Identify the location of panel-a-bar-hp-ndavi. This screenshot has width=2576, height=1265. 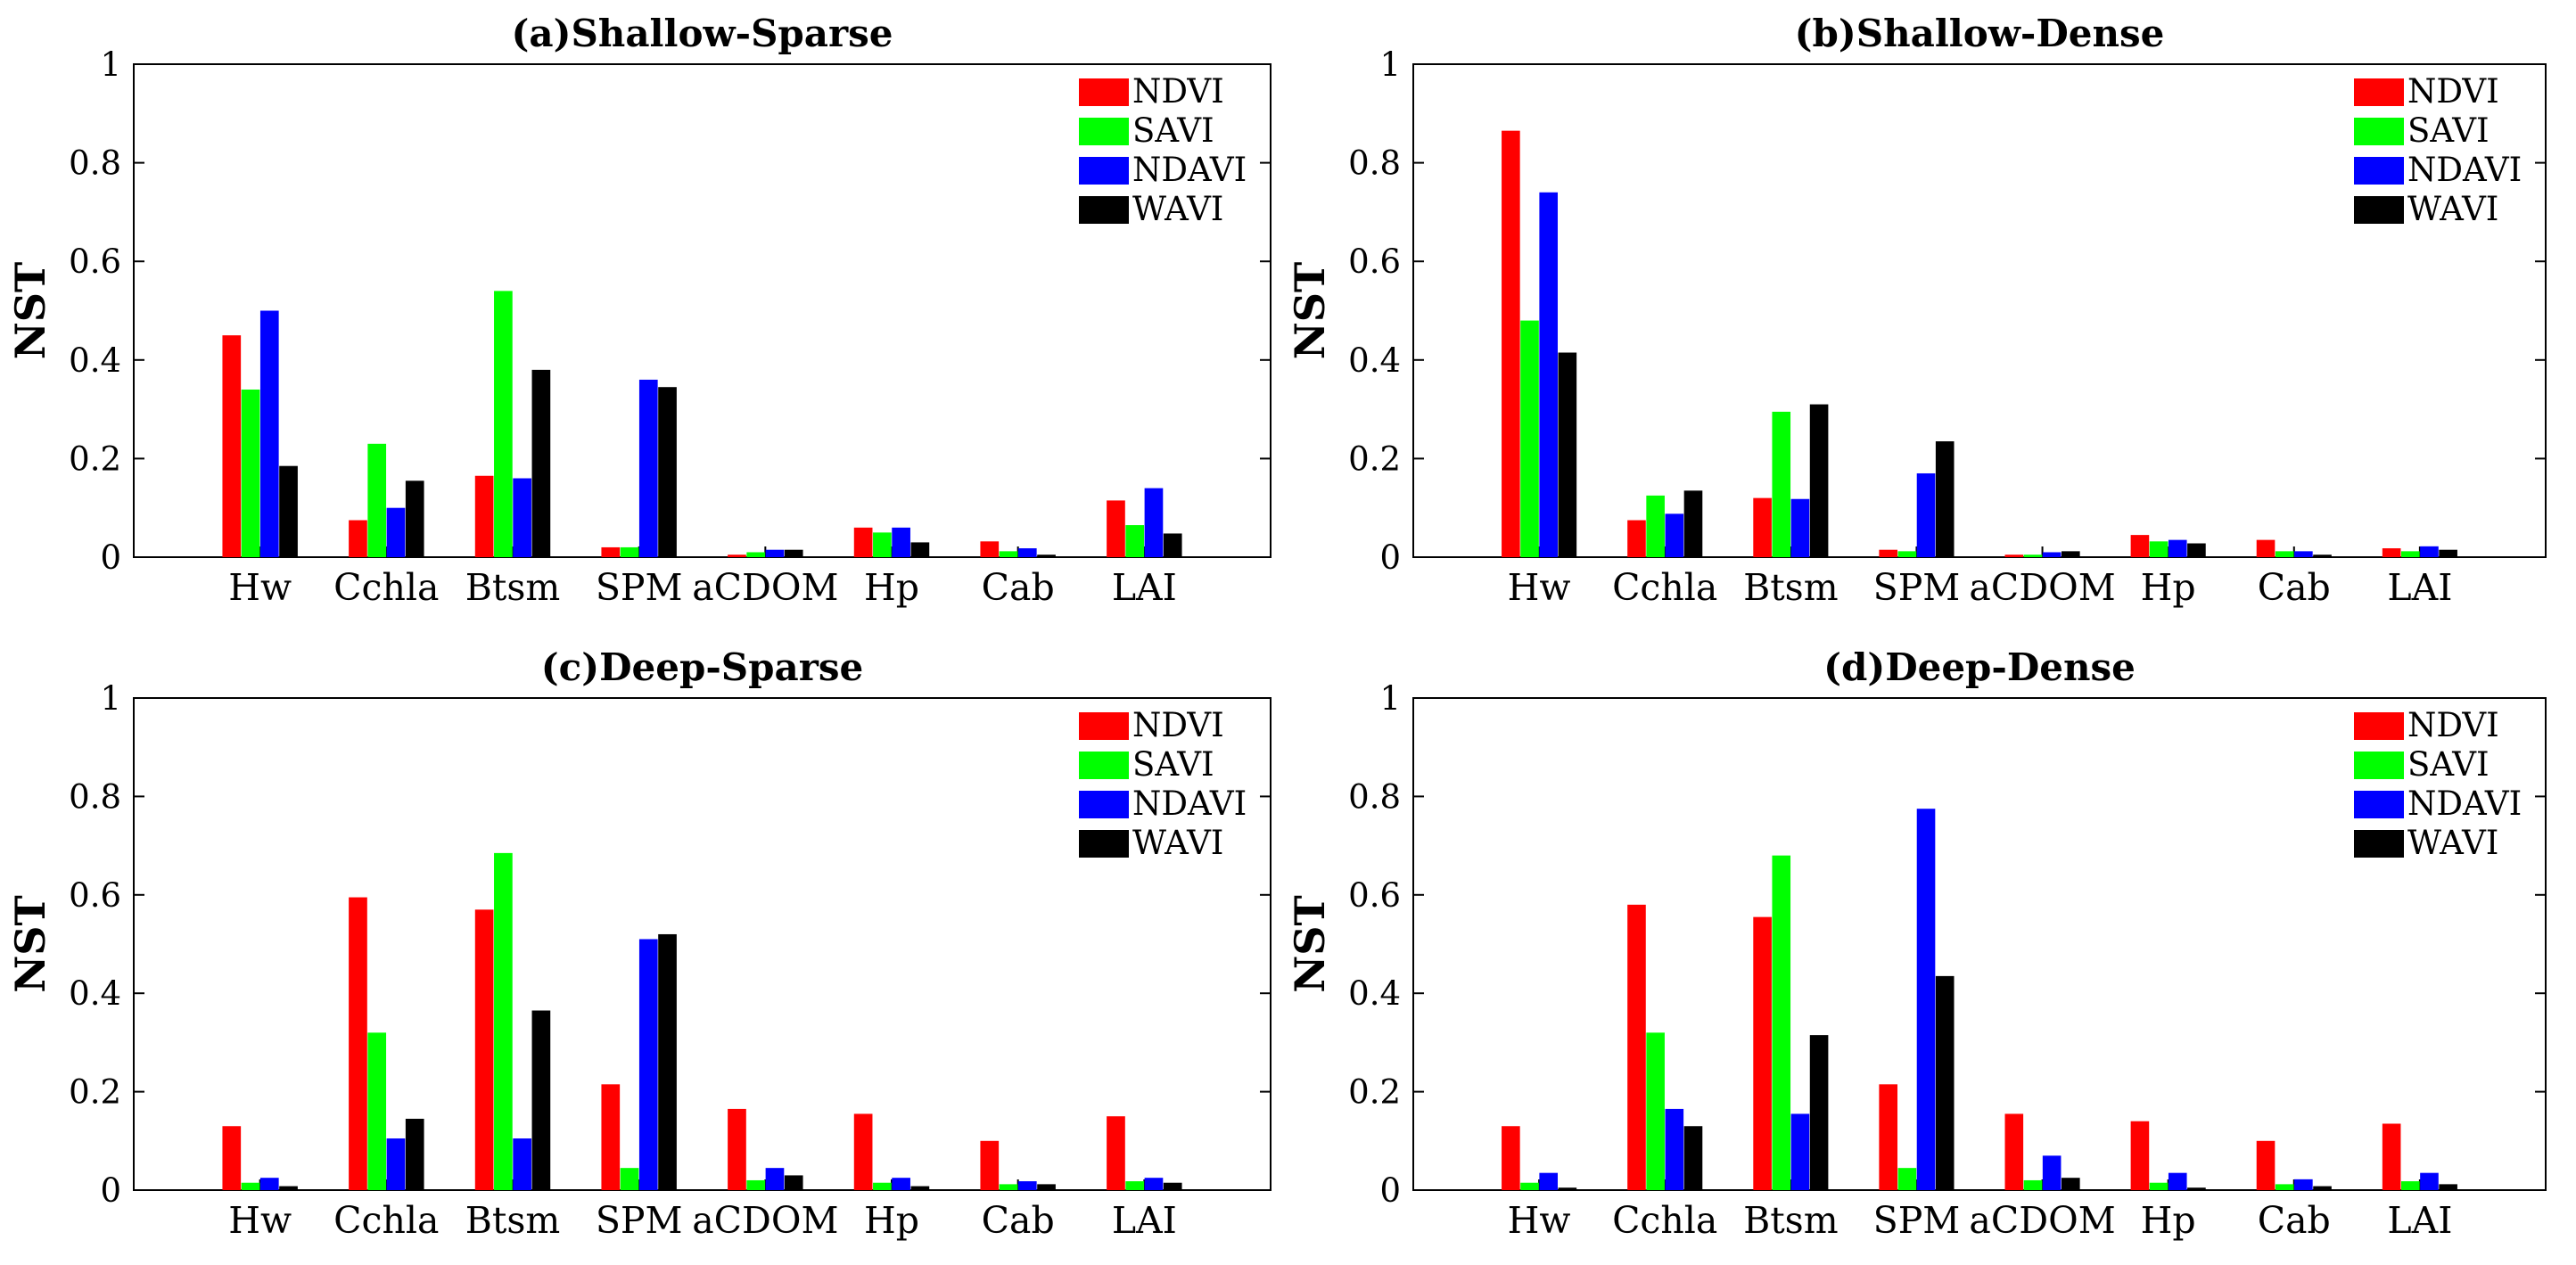
(901, 542).